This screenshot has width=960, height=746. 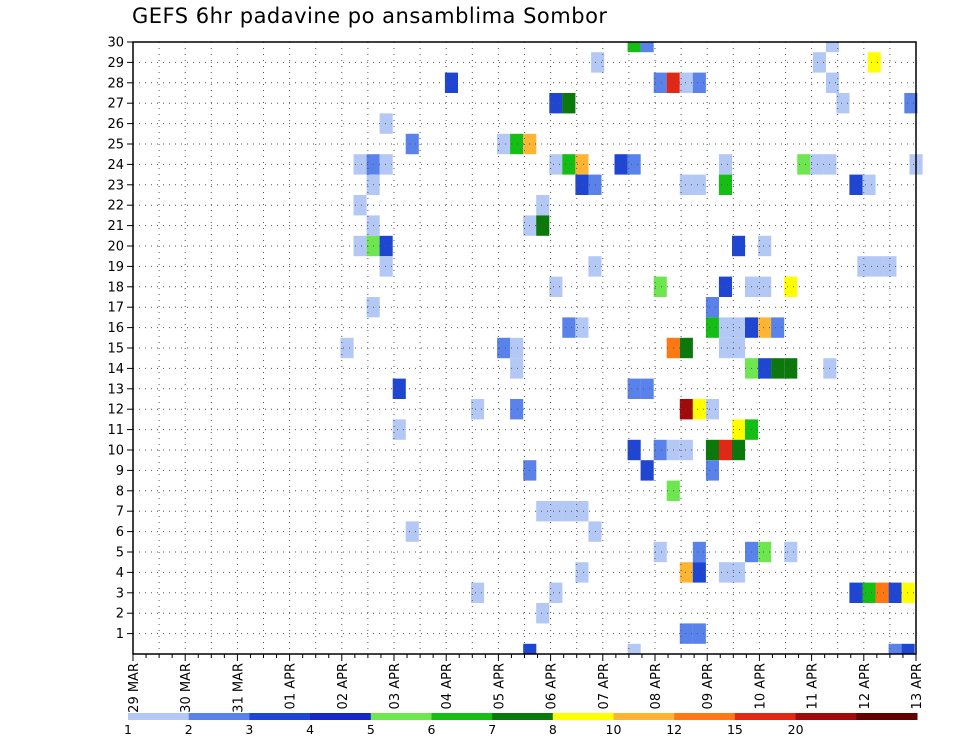 What do you see at coordinates (115, 430) in the screenshot?
I see `y-tick-label: 11` at bounding box center [115, 430].